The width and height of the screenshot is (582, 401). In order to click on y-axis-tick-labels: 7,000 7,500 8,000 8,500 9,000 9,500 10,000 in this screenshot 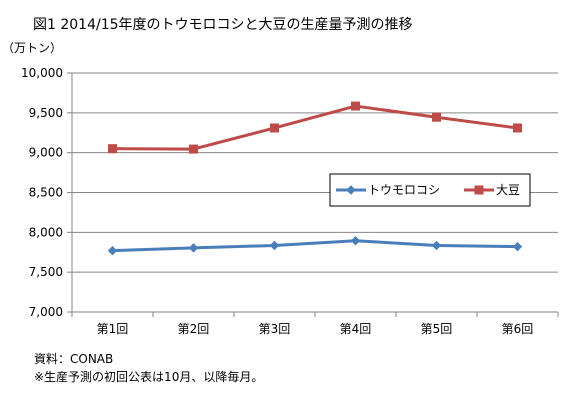, I will do `click(42, 192)`.